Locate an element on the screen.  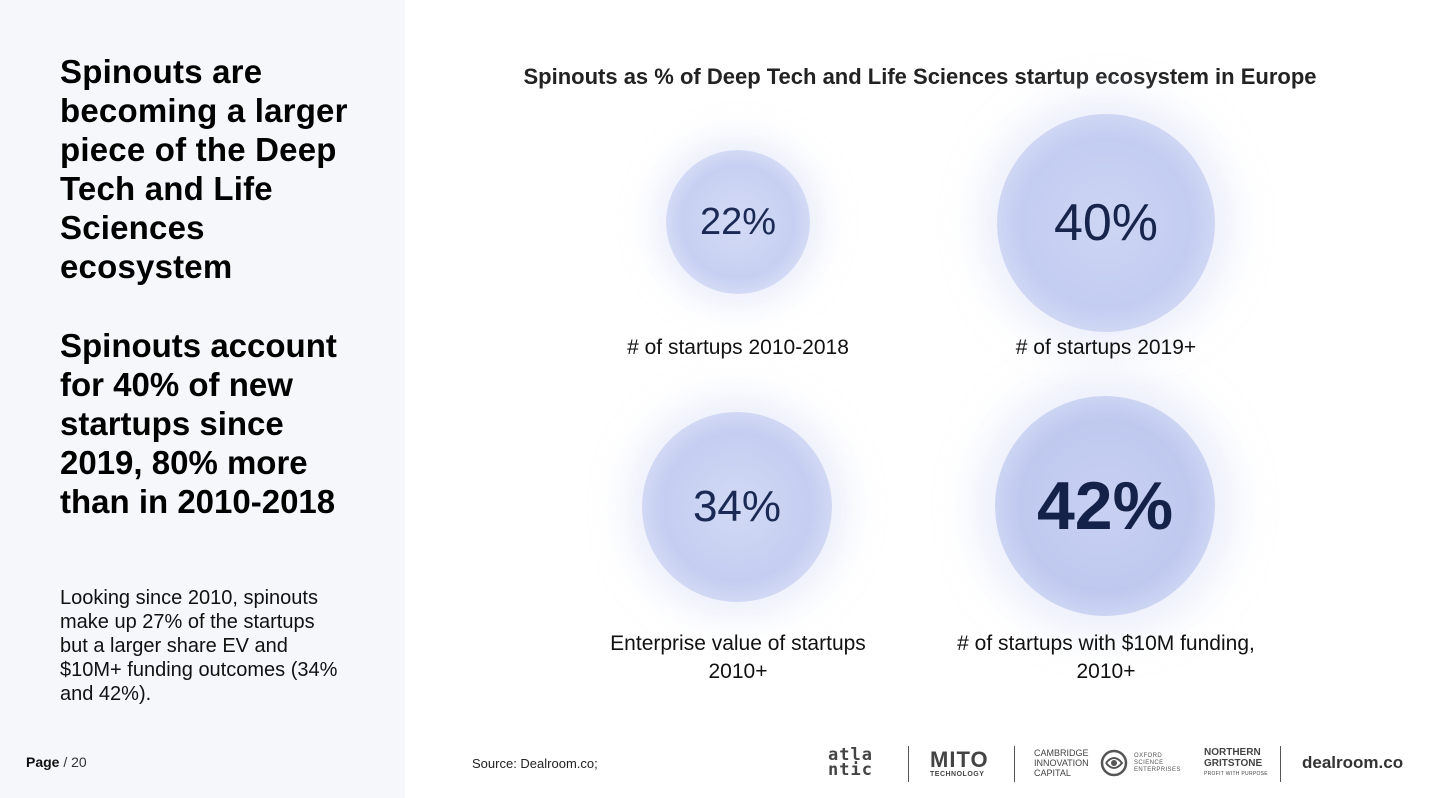
oxford-logo-line: ENTERPRISES is located at coordinates (1157, 769).